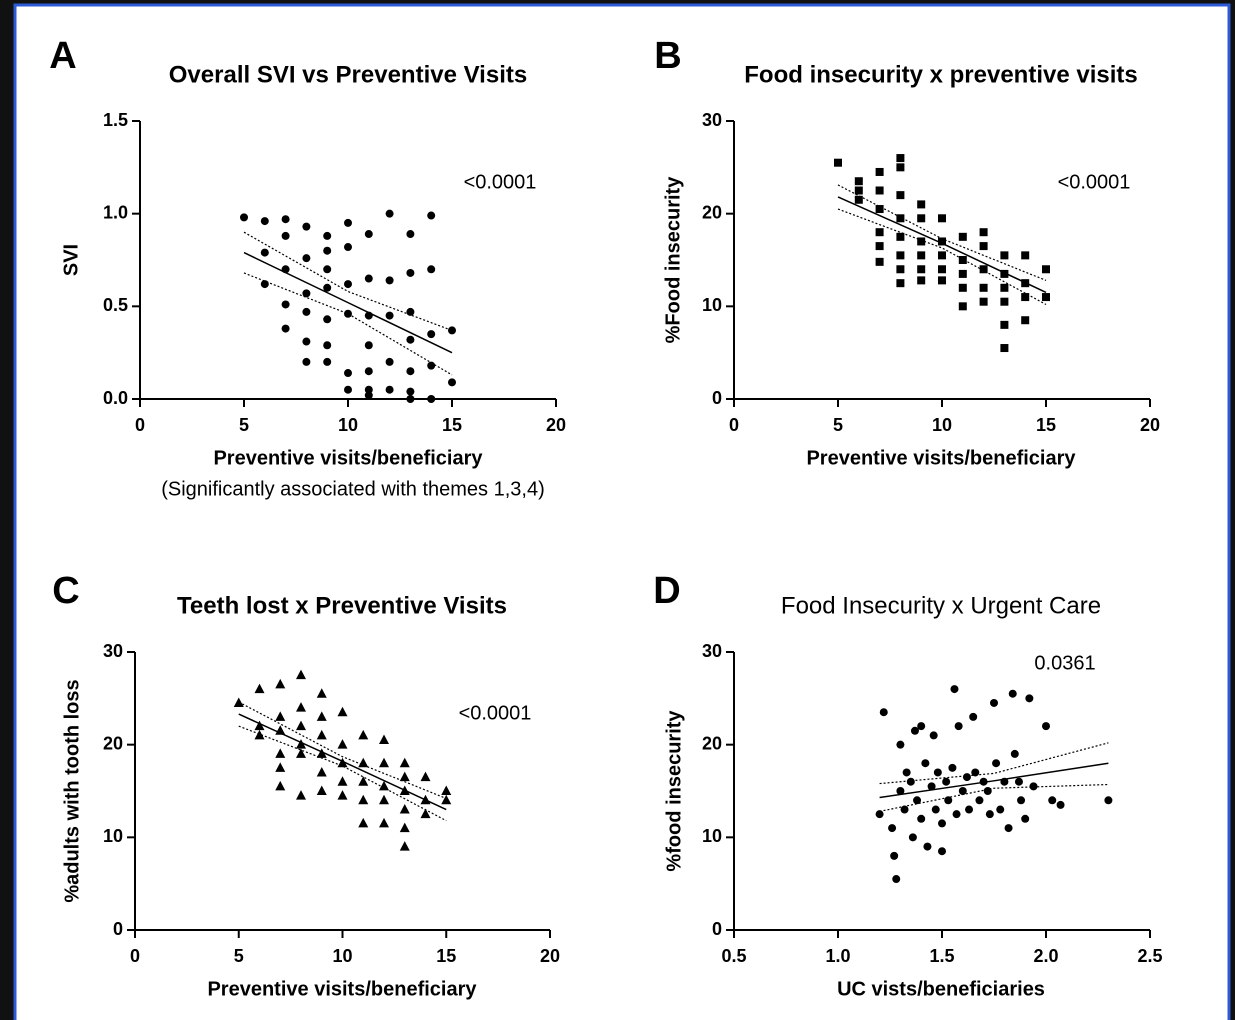 This screenshot has height=1020, width=1235. Describe the element at coordinates (667, 56) in the screenshot. I see `panel-letter: B` at that location.